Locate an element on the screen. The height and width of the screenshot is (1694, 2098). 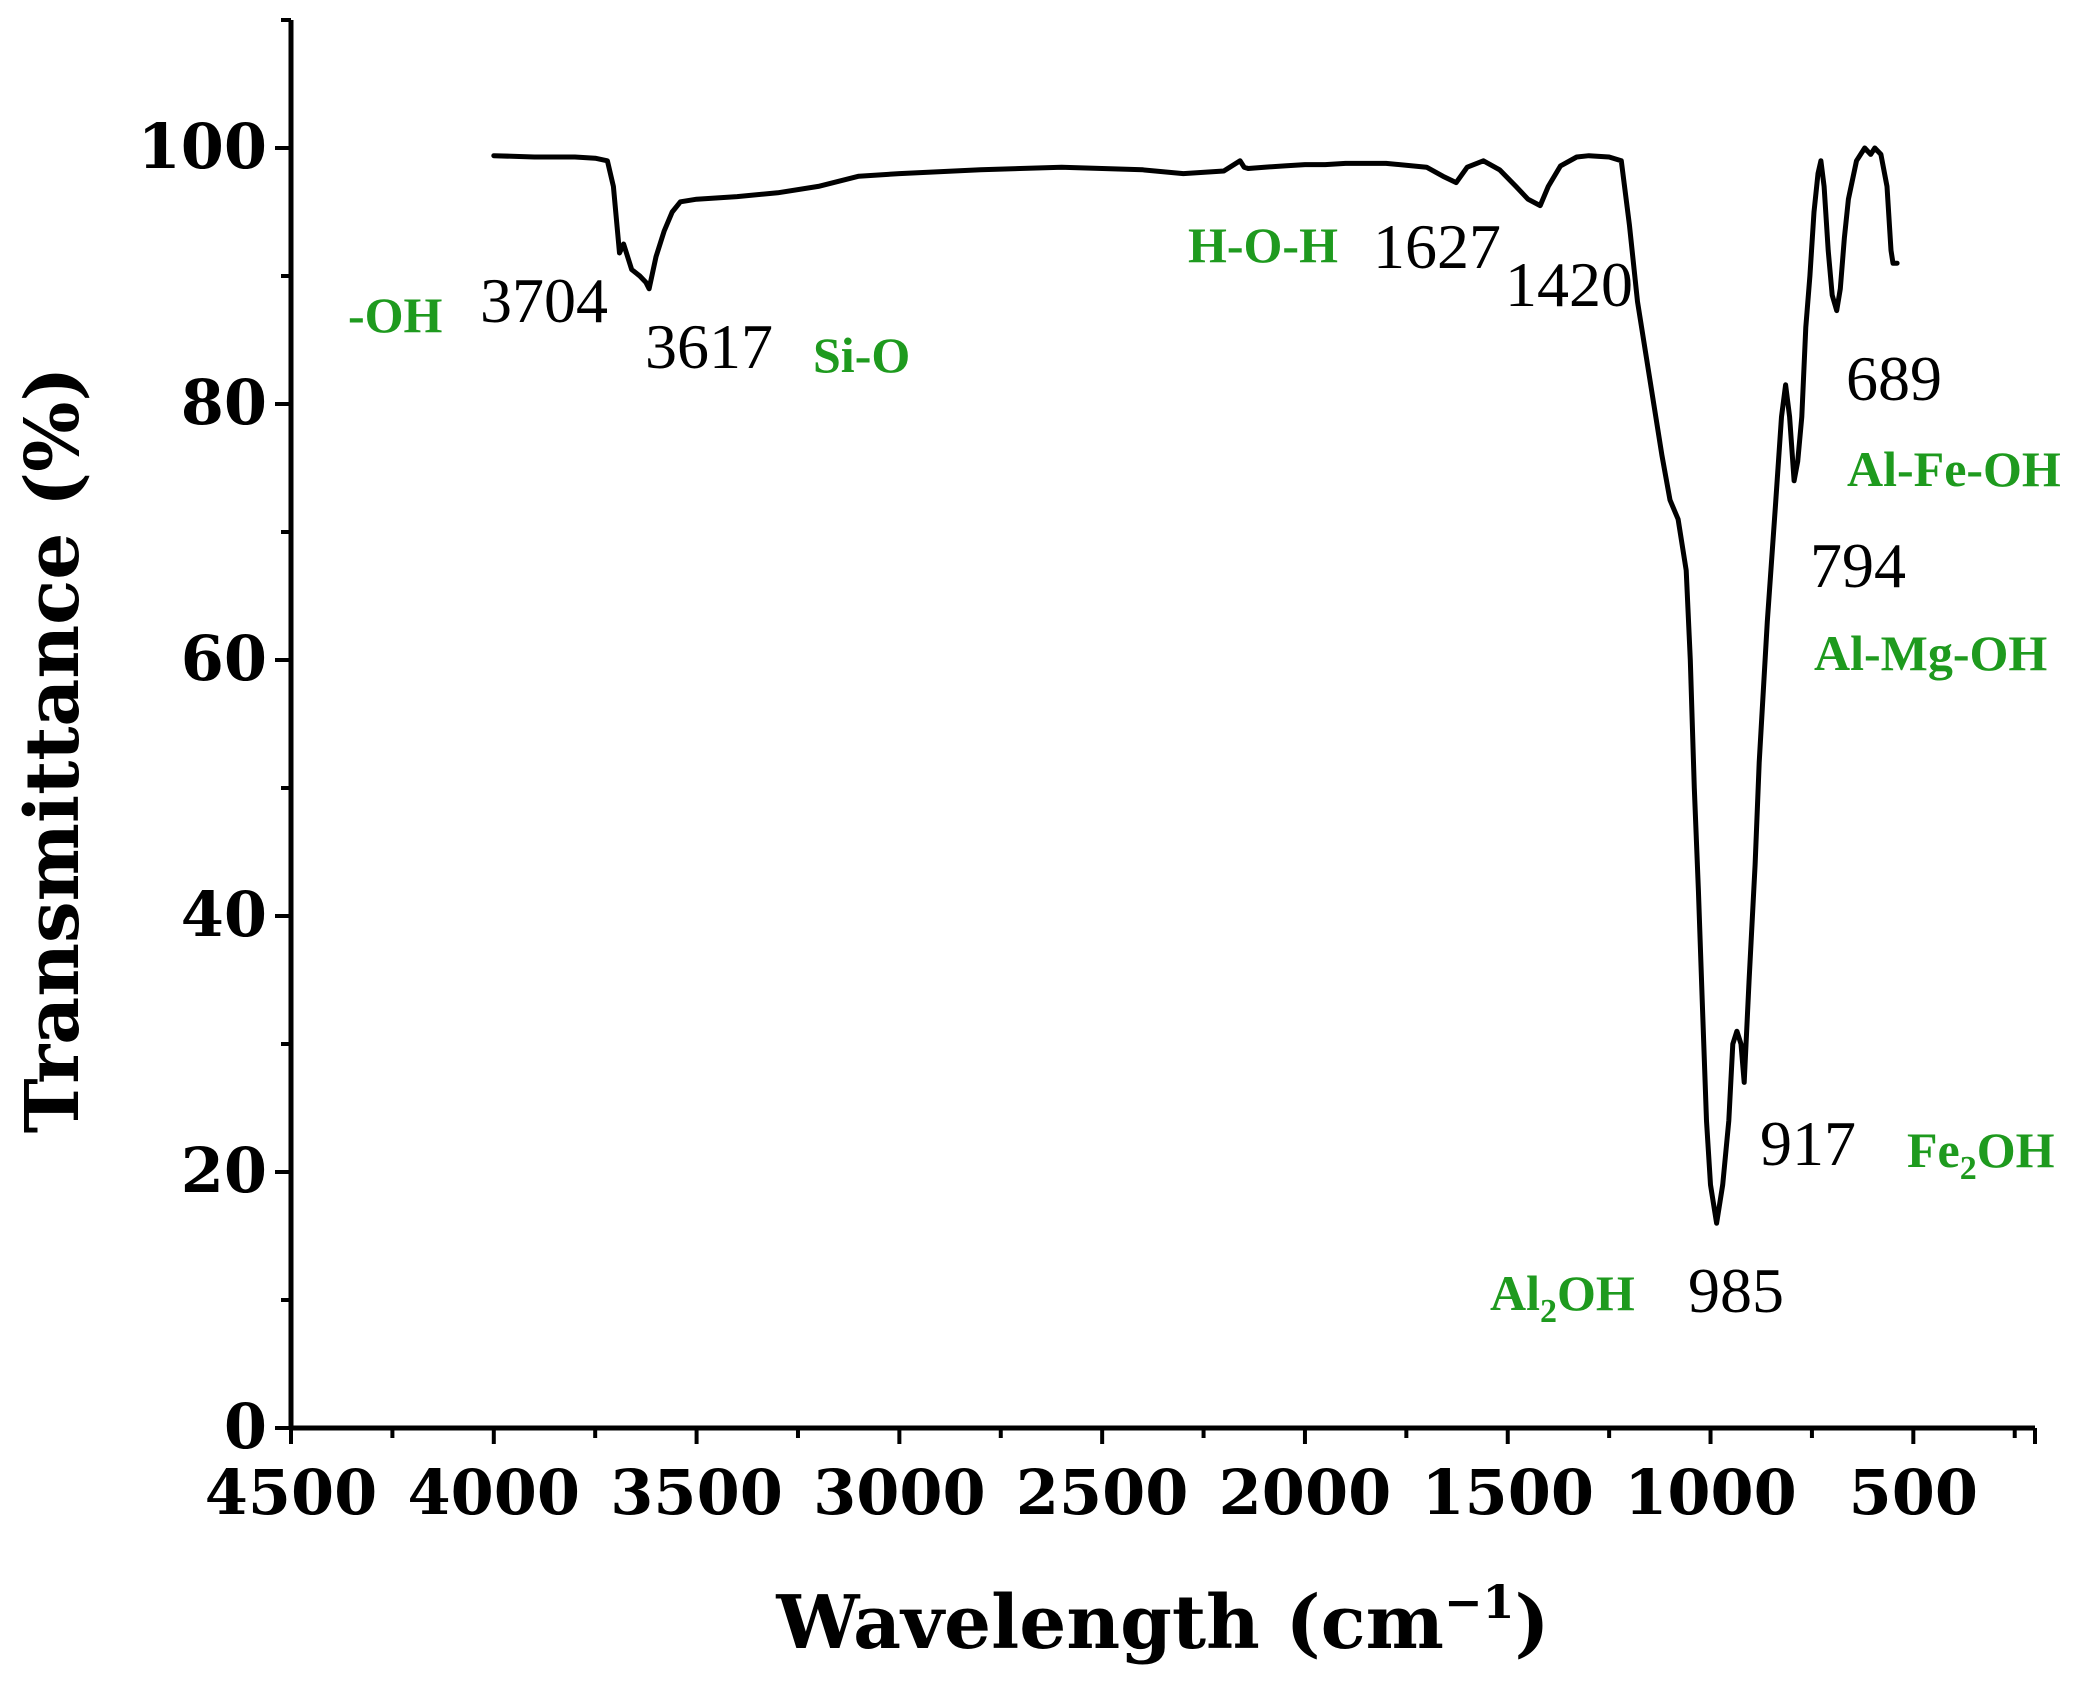
y-axis-title: Transmittance (%) is located at coordinates (53, 750).